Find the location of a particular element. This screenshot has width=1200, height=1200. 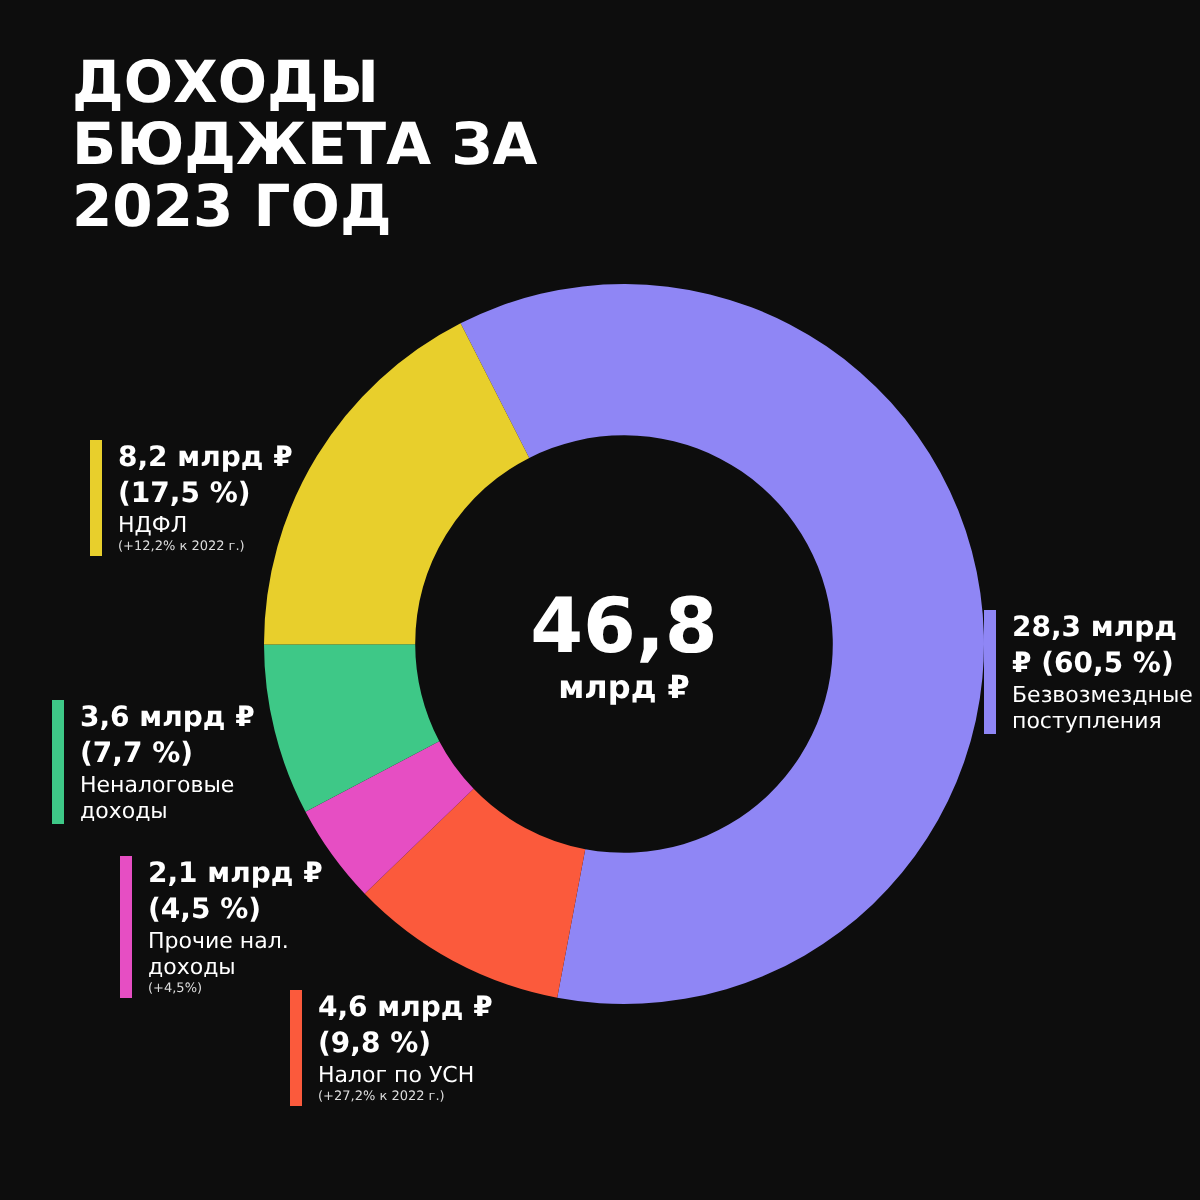

data-label: 8,2 млрд ₽ (17,5 %) is located at coordinates (206, 476).